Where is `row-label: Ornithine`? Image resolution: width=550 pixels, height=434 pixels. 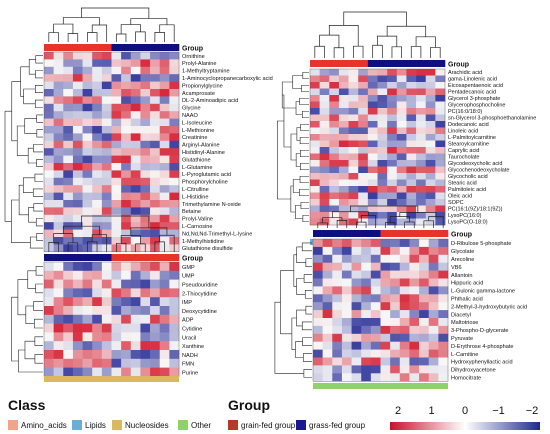 row-label: Ornithine is located at coordinates (193, 57).